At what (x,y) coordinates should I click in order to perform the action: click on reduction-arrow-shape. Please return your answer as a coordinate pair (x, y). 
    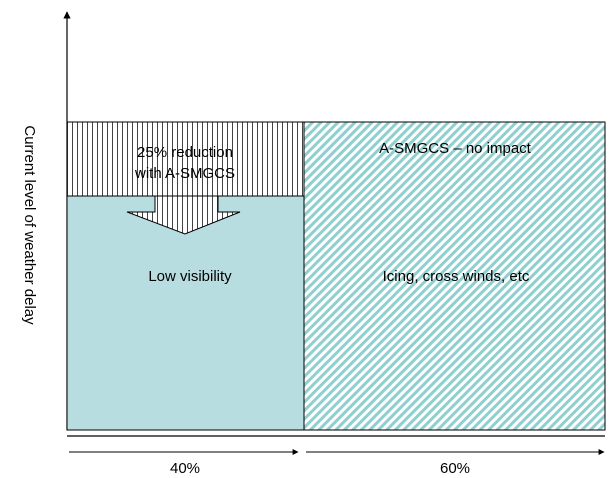
    Looking at the image, I should click on (183, 215).